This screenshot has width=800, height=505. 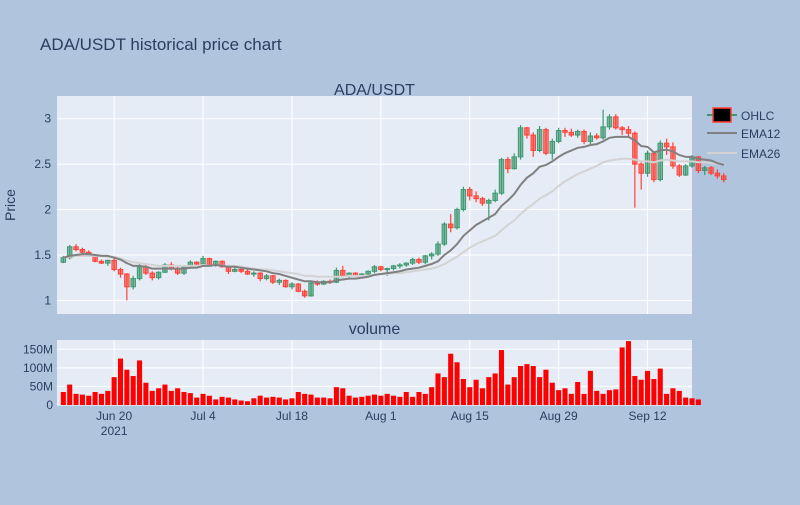 What do you see at coordinates (744, 154) in the screenshot?
I see `legend-item-ema26: EMA26` at bounding box center [744, 154].